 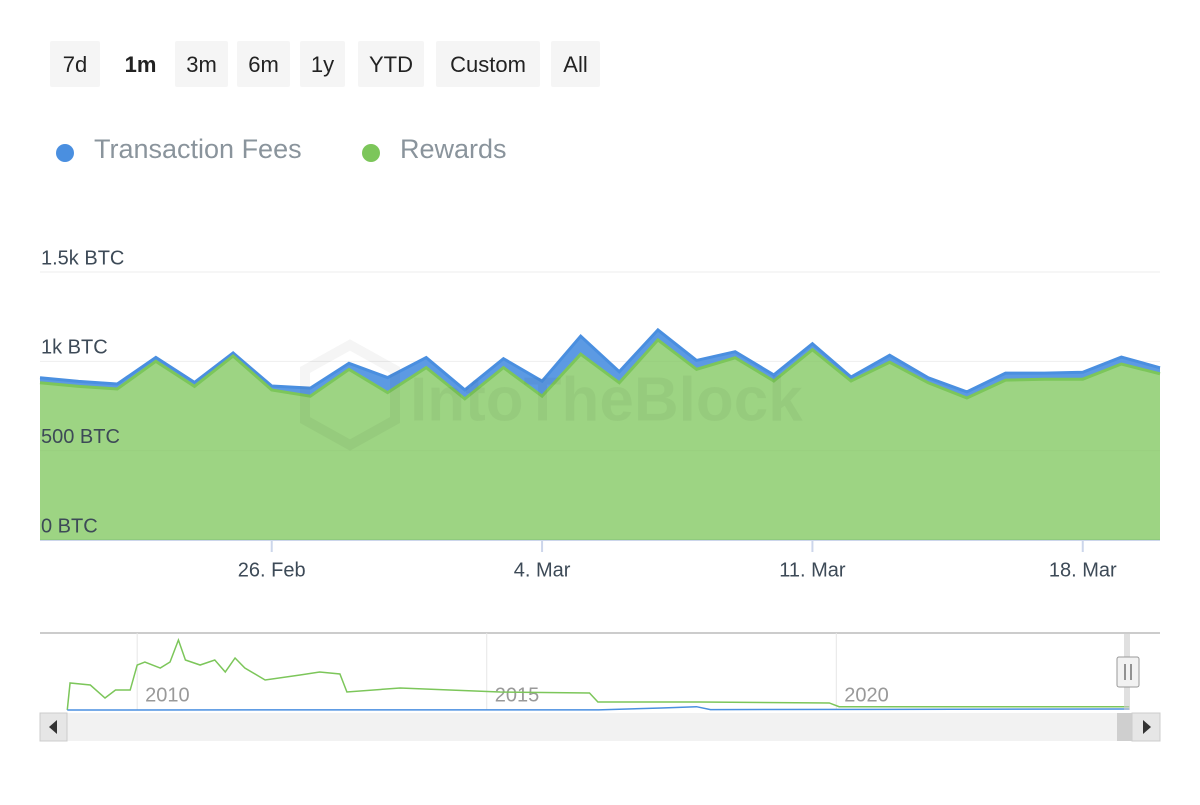 What do you see at coordinates (1124, 727) in the screenshot?
I see `scrollbar-thumb` at bounding box center [1124, 727].